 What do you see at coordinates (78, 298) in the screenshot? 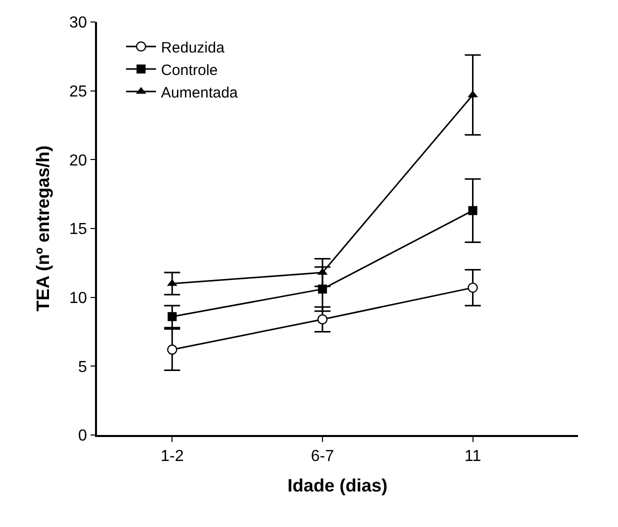
I see `y-tick-label: 10` at bounding box center [78, 298].